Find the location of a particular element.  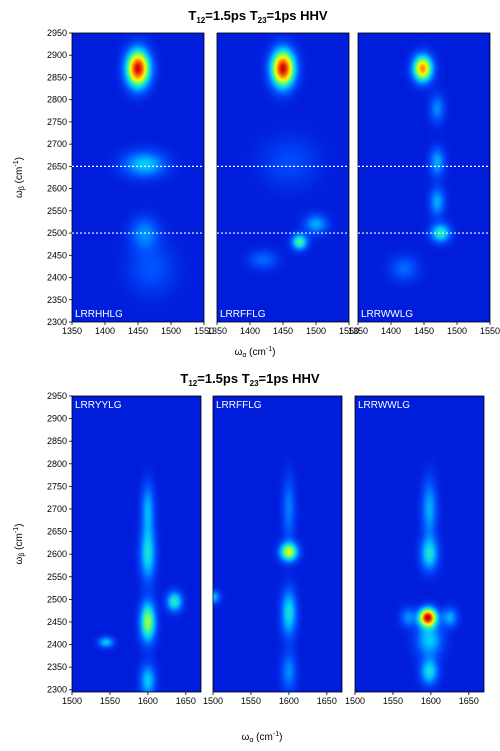

panel-label: LRRYYLG is located at coordinates (98, 405).